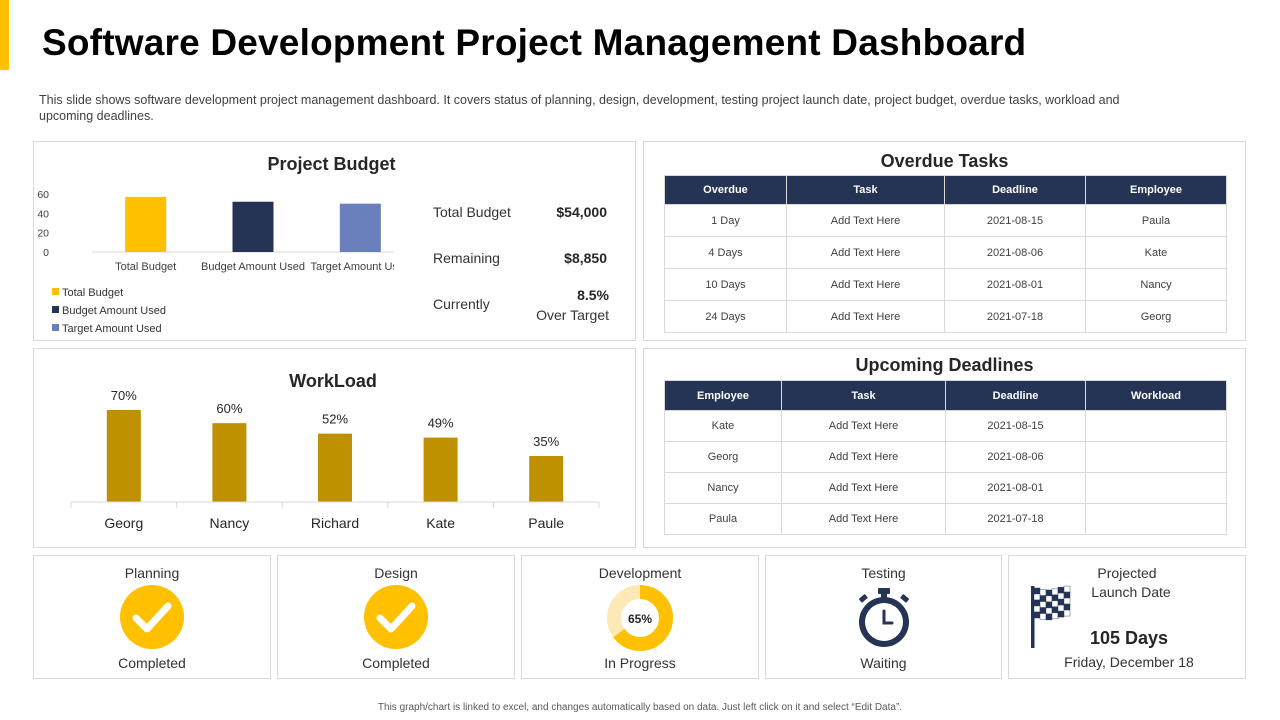  I want to click on workload-value-label: 49%, so click(441, 423).